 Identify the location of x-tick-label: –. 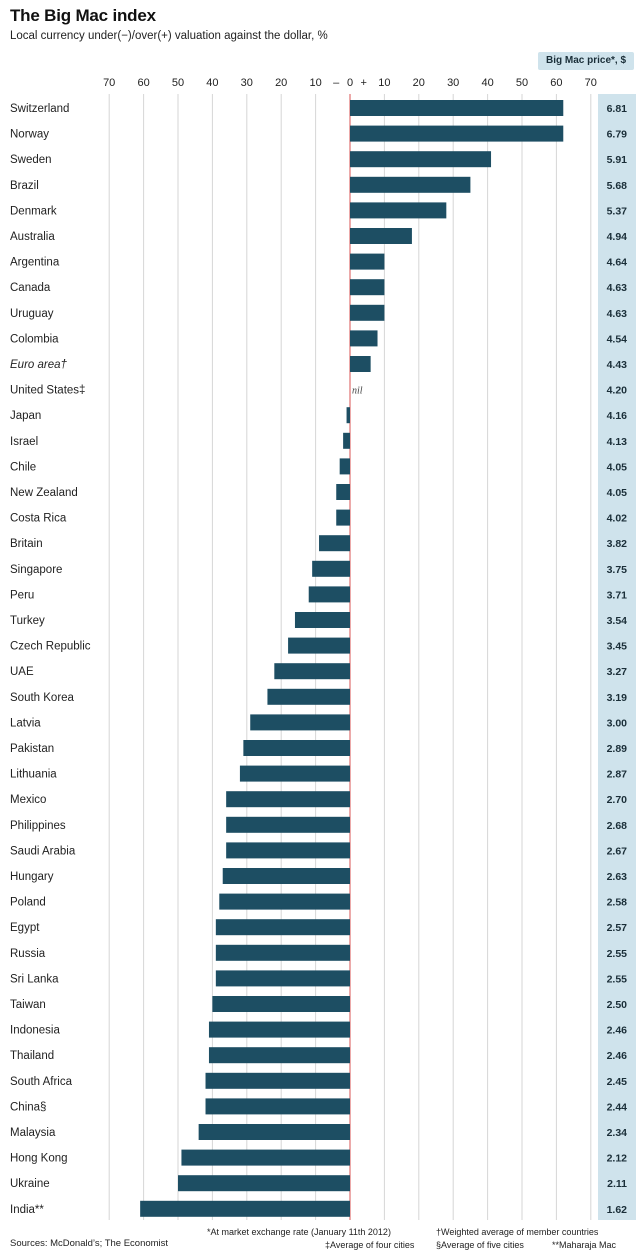
(336, 83).